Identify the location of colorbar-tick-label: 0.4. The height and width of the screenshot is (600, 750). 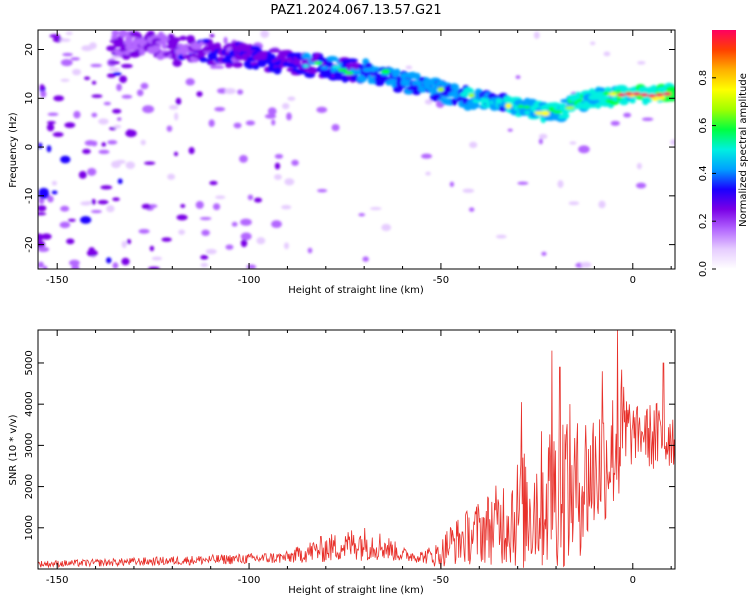
(703, 173).